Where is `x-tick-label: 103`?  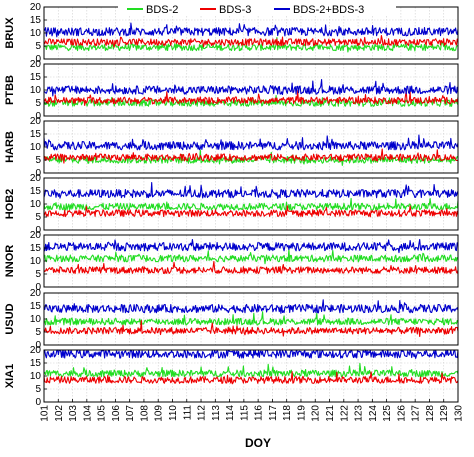
x-tick-label: 103 is located at coordinates (73, 413).